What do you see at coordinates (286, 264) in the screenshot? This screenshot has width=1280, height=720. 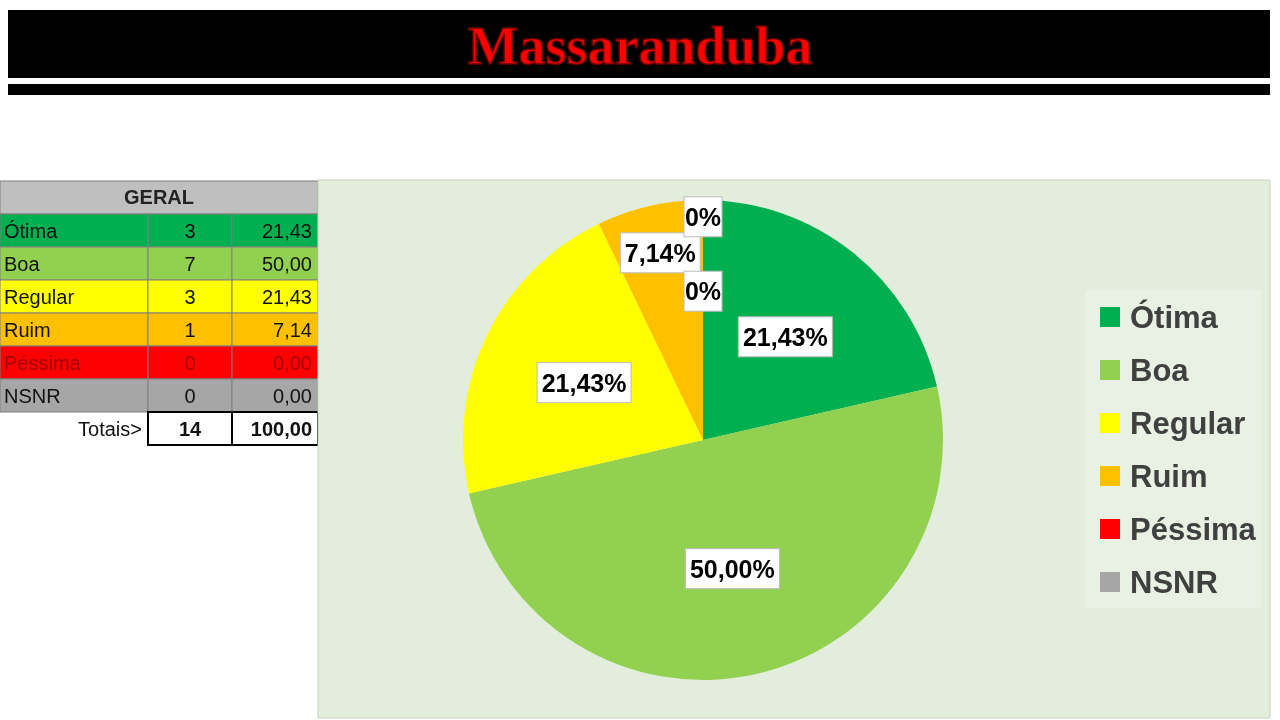 I see `text: 50,00` at bounding box center [286, 264].